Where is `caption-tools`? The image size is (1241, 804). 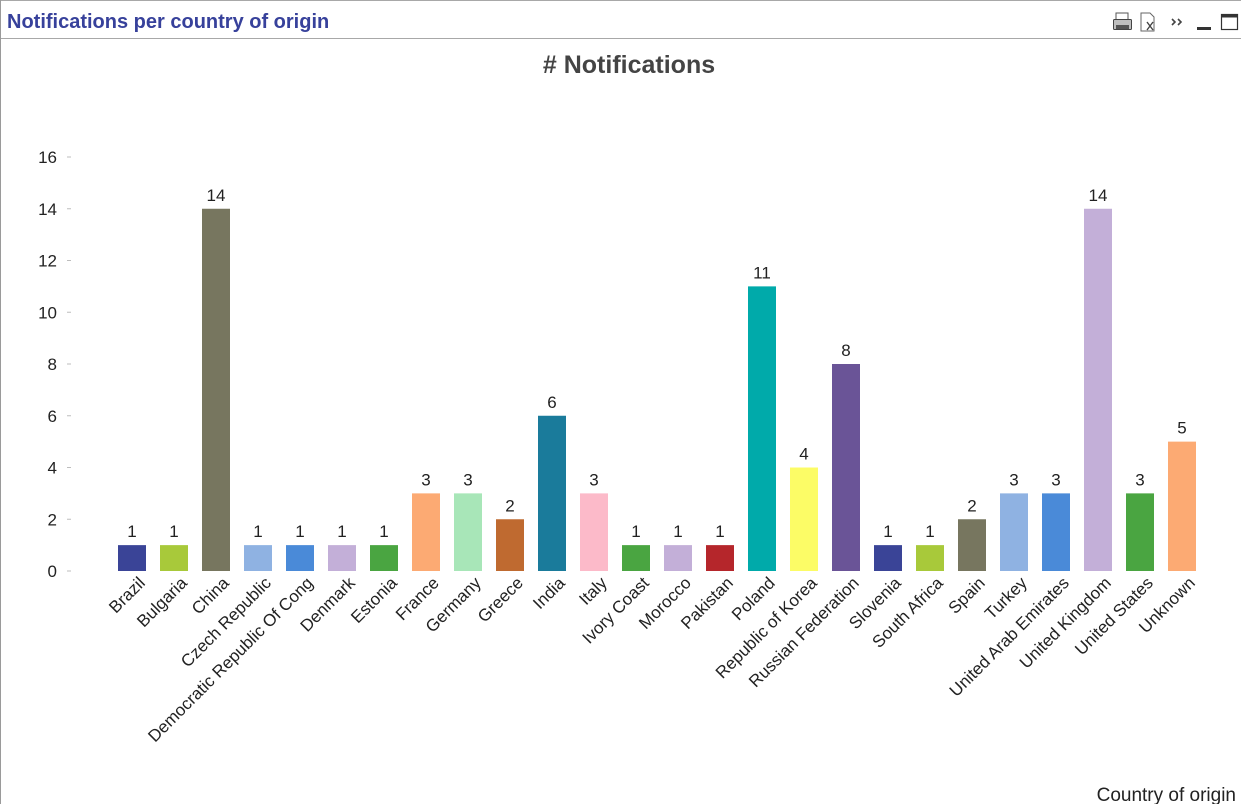
caption-tools is located at coordinates (1176, 22).